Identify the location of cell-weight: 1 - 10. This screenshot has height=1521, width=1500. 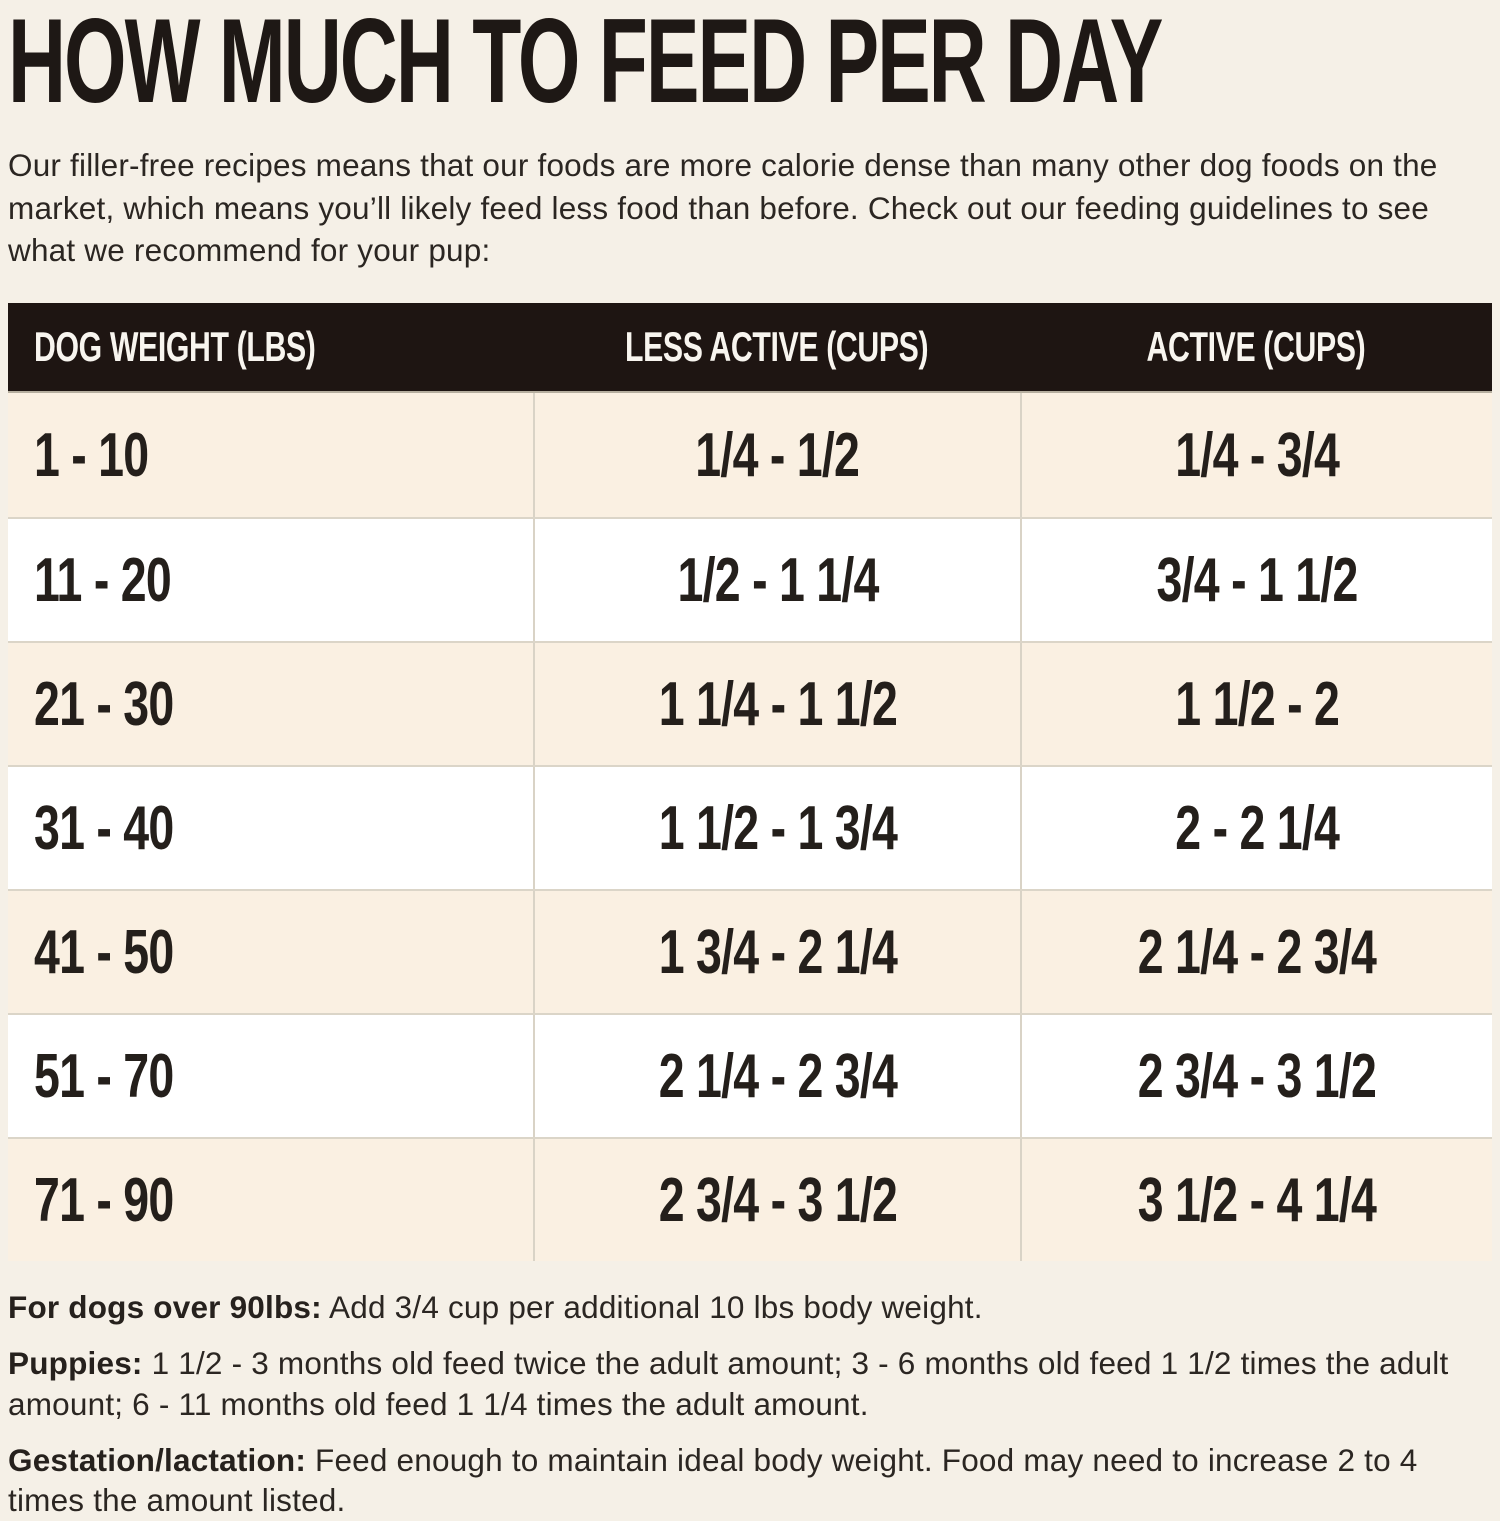
(270, 455).